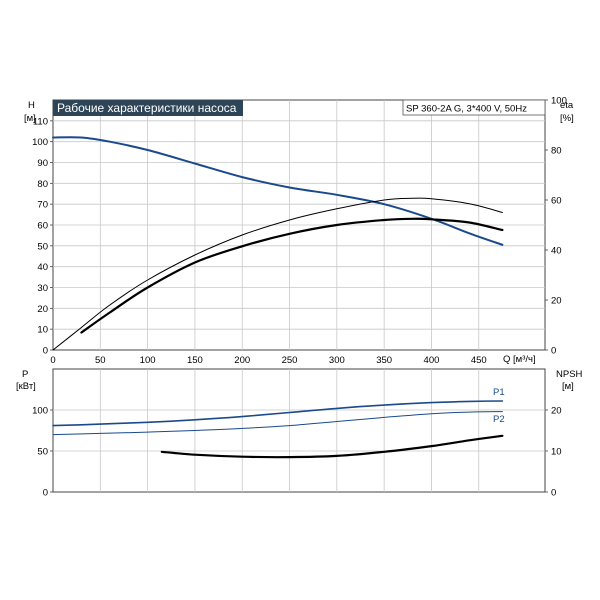 The height and width of the screenshot is (600, 600). Describe the element at coordinates (499, 419) in the screenshot. I see `series-label-p2: P2` at that location.